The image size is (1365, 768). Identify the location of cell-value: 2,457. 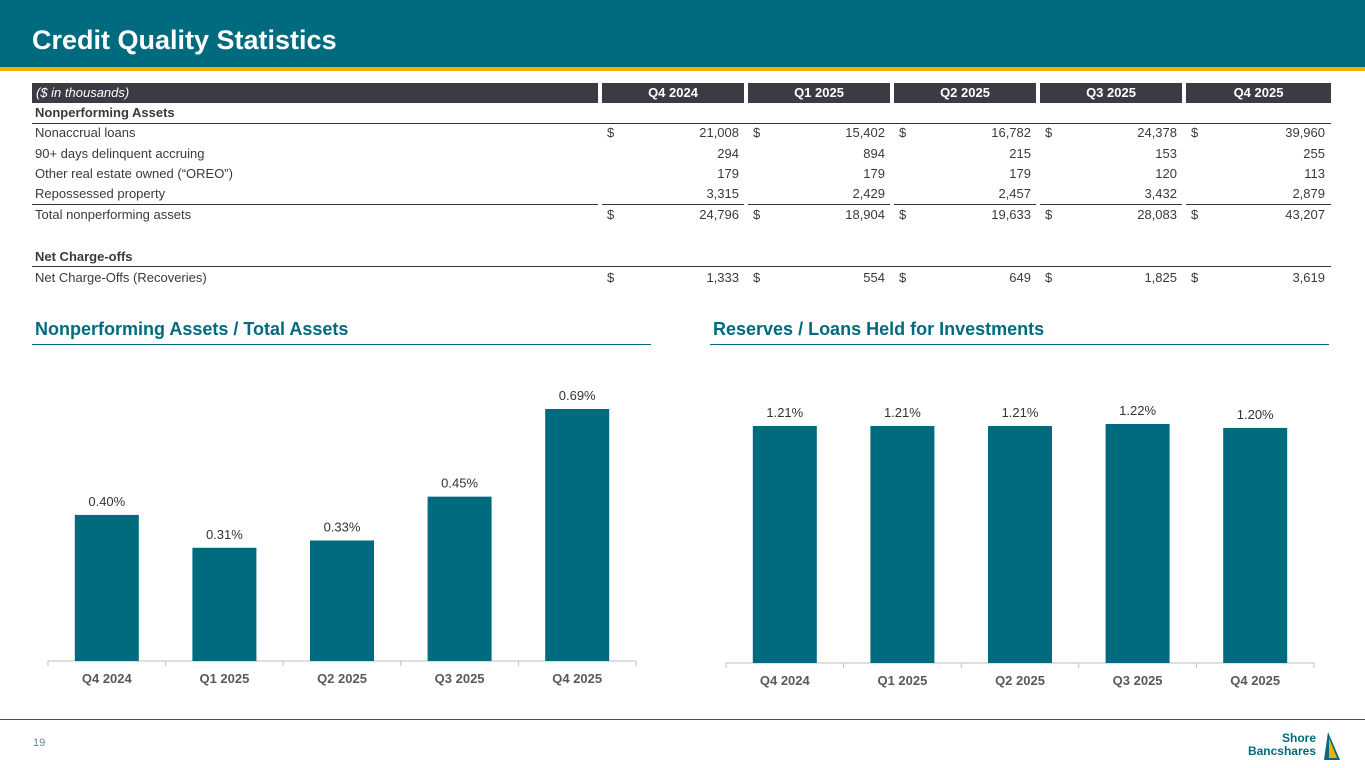
(1014, 193).